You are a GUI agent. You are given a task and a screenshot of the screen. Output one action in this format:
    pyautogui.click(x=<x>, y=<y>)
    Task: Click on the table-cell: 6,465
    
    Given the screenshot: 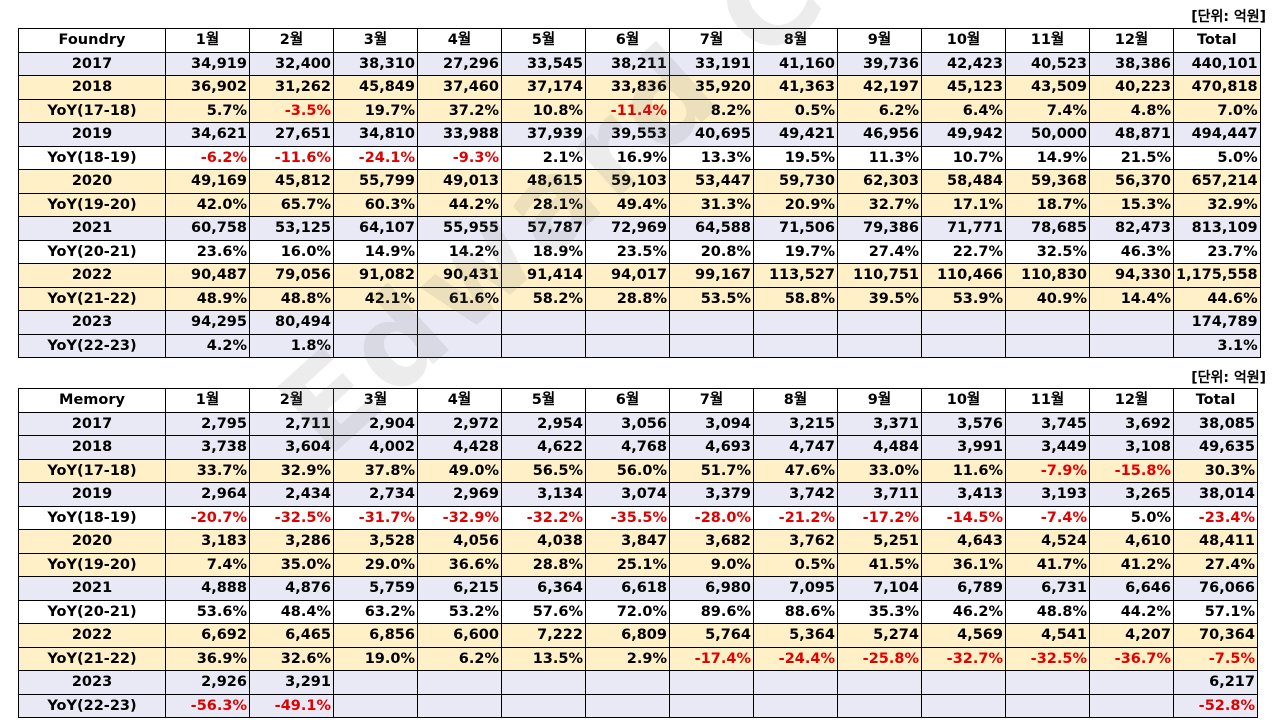 What is the action you would take?
    pyautogui.click(x=291, y=635)
    